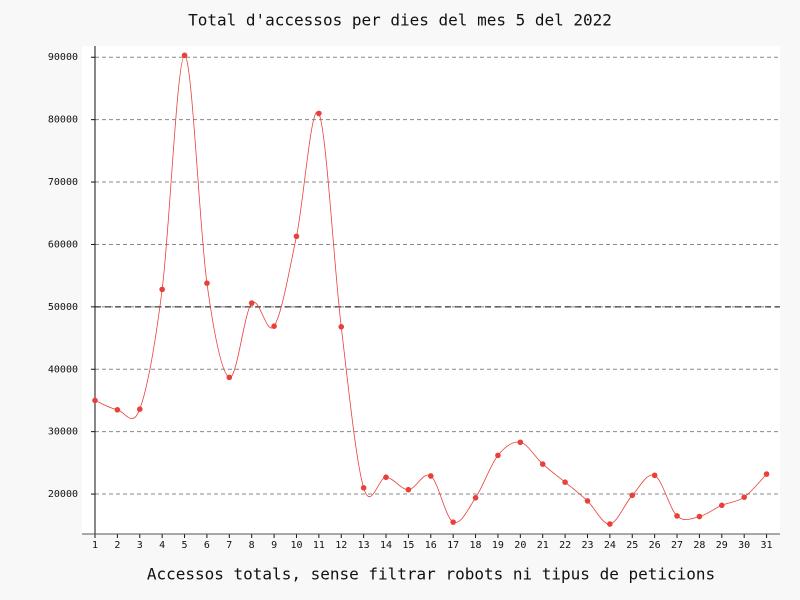  I want to click on x-tick-label: 14, so click(386, 545).